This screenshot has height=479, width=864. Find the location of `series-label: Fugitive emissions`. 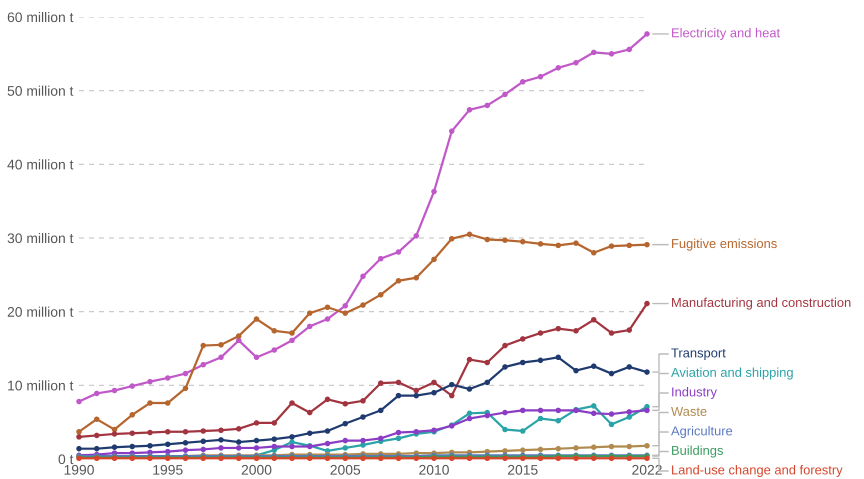

series-label: Fugitive emissions is located at coordinates (724, 244).